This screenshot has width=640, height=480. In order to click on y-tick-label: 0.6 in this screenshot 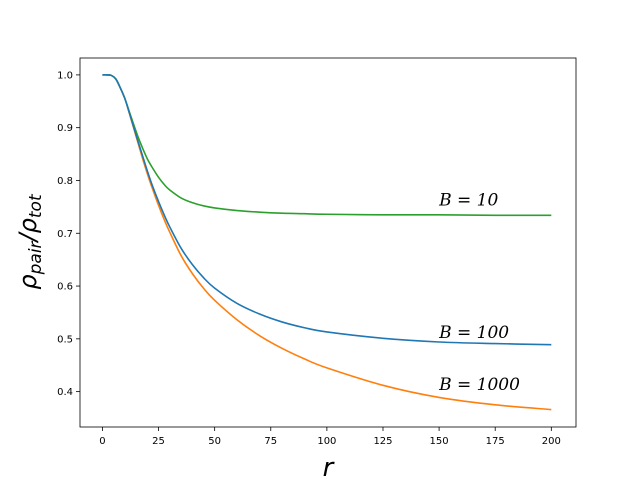, I will do `click(65, 287)`.